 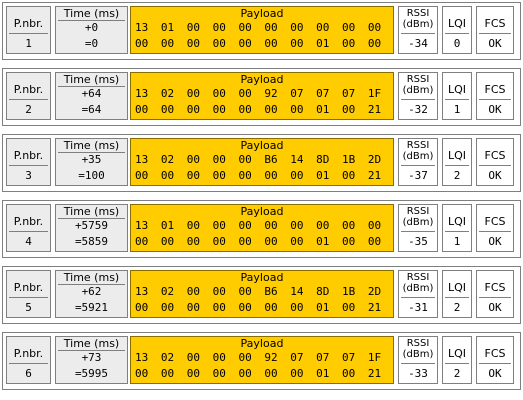 What do you see at coordinates (91, 43) in the screenshot?
I see `time-absolute: =0` at bounding box center [91, 43].